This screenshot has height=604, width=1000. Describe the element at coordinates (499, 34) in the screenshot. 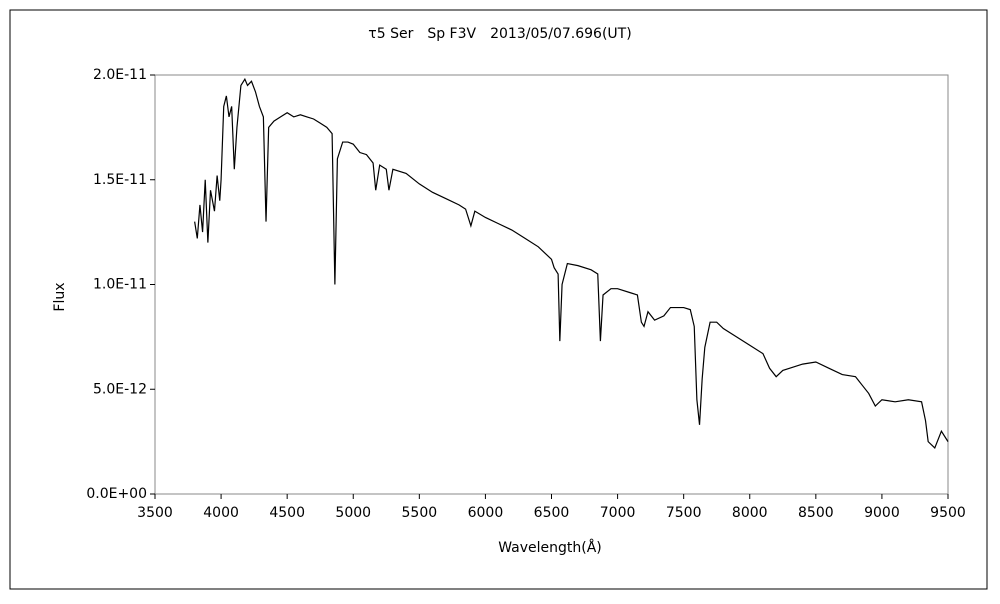

I see `chart-title: τ5 Ser Sp F3V 2013/05/07.696(UT)` at that location.